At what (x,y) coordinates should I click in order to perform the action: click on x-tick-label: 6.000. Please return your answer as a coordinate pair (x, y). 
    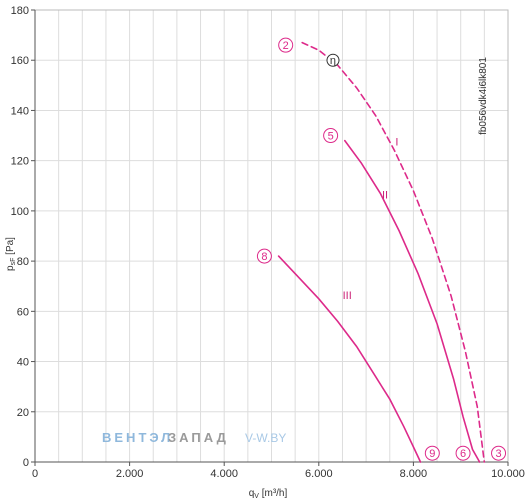
    Looking at the image, I should click on (319, 474).